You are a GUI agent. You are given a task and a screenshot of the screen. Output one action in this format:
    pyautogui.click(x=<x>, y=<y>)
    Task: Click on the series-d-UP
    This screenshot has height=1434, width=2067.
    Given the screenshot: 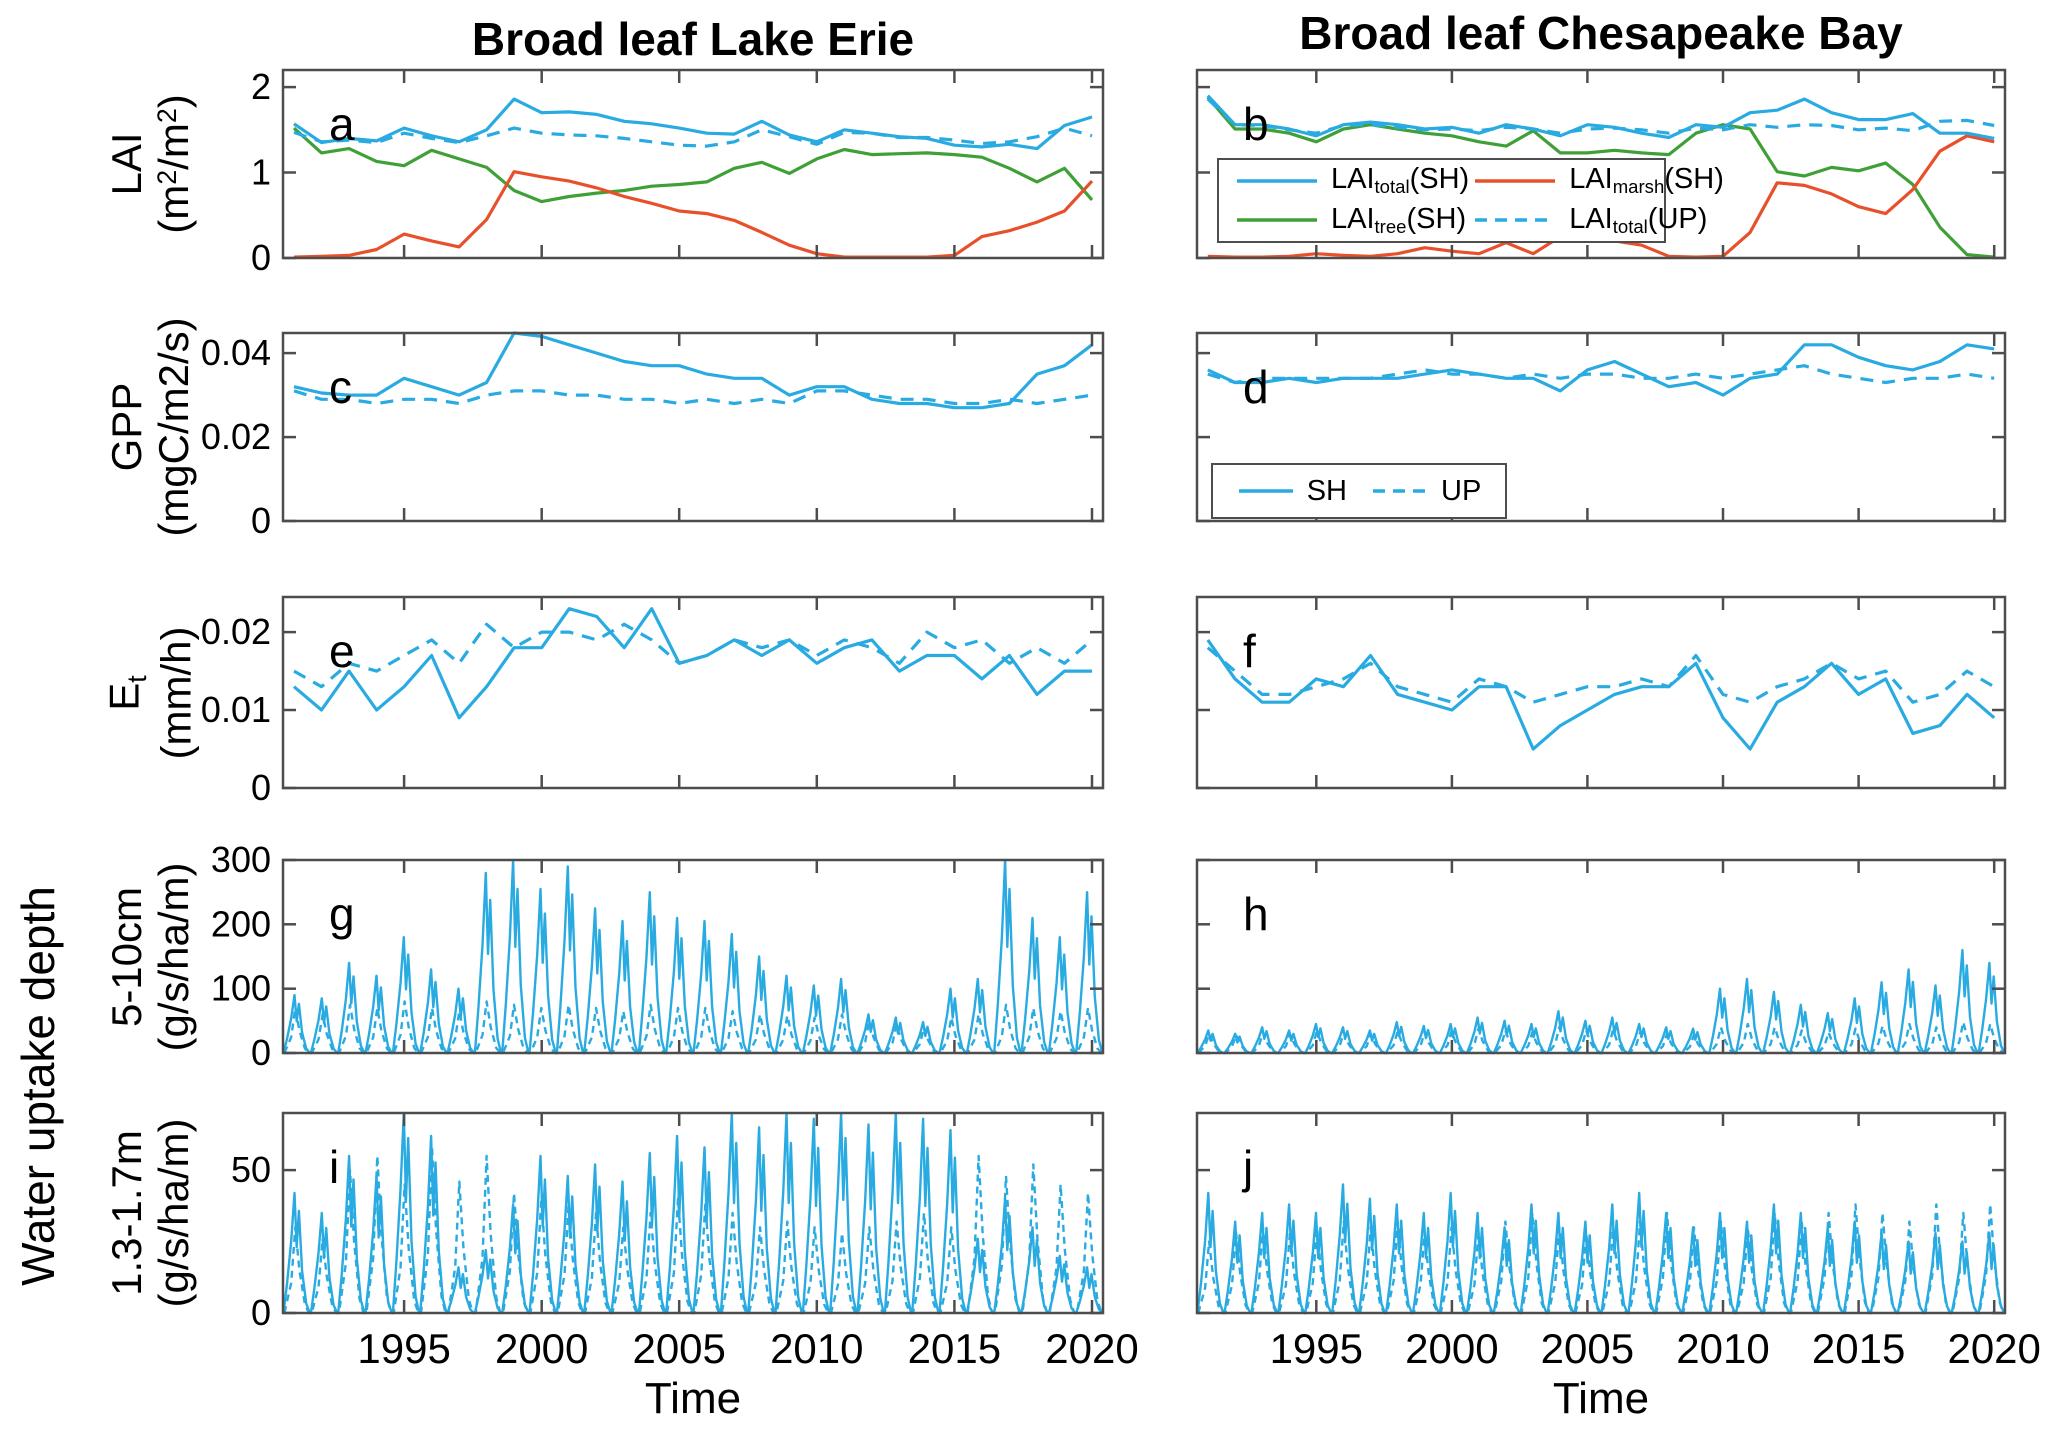 What is the action you would take?
    pyautogui.click(x=1601, y=374)
    